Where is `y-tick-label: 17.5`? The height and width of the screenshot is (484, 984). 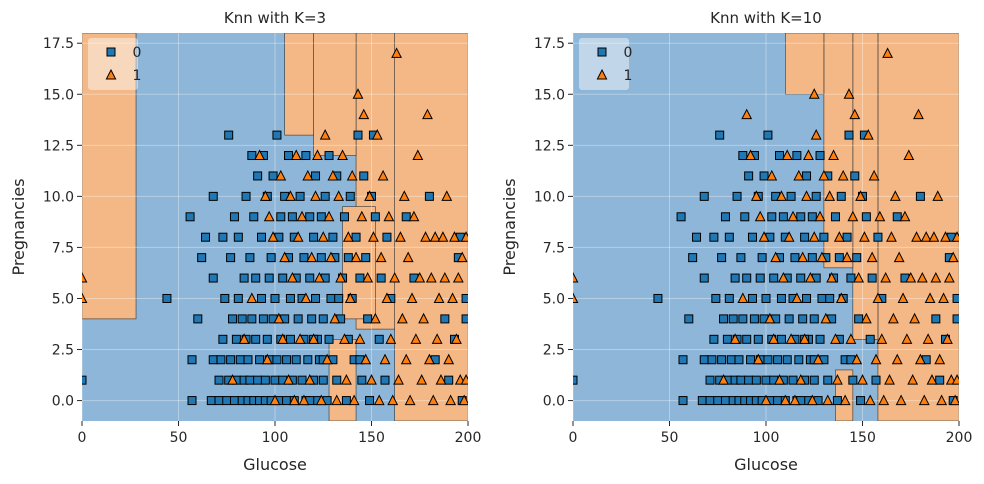 y-tick-label: 17.5 is located at coordinates (549, 44).